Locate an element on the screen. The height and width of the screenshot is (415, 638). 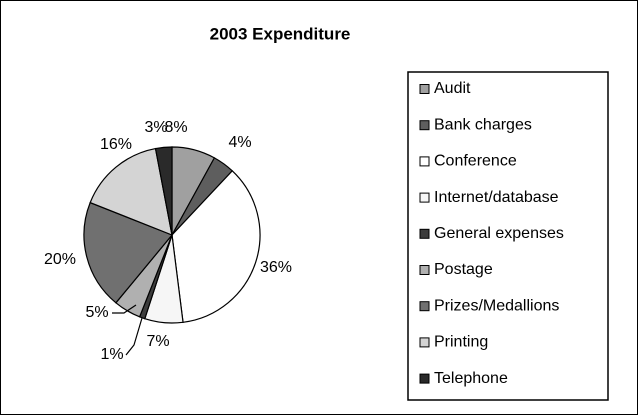
legend-label: Postage is located at coordinates (463, 269).